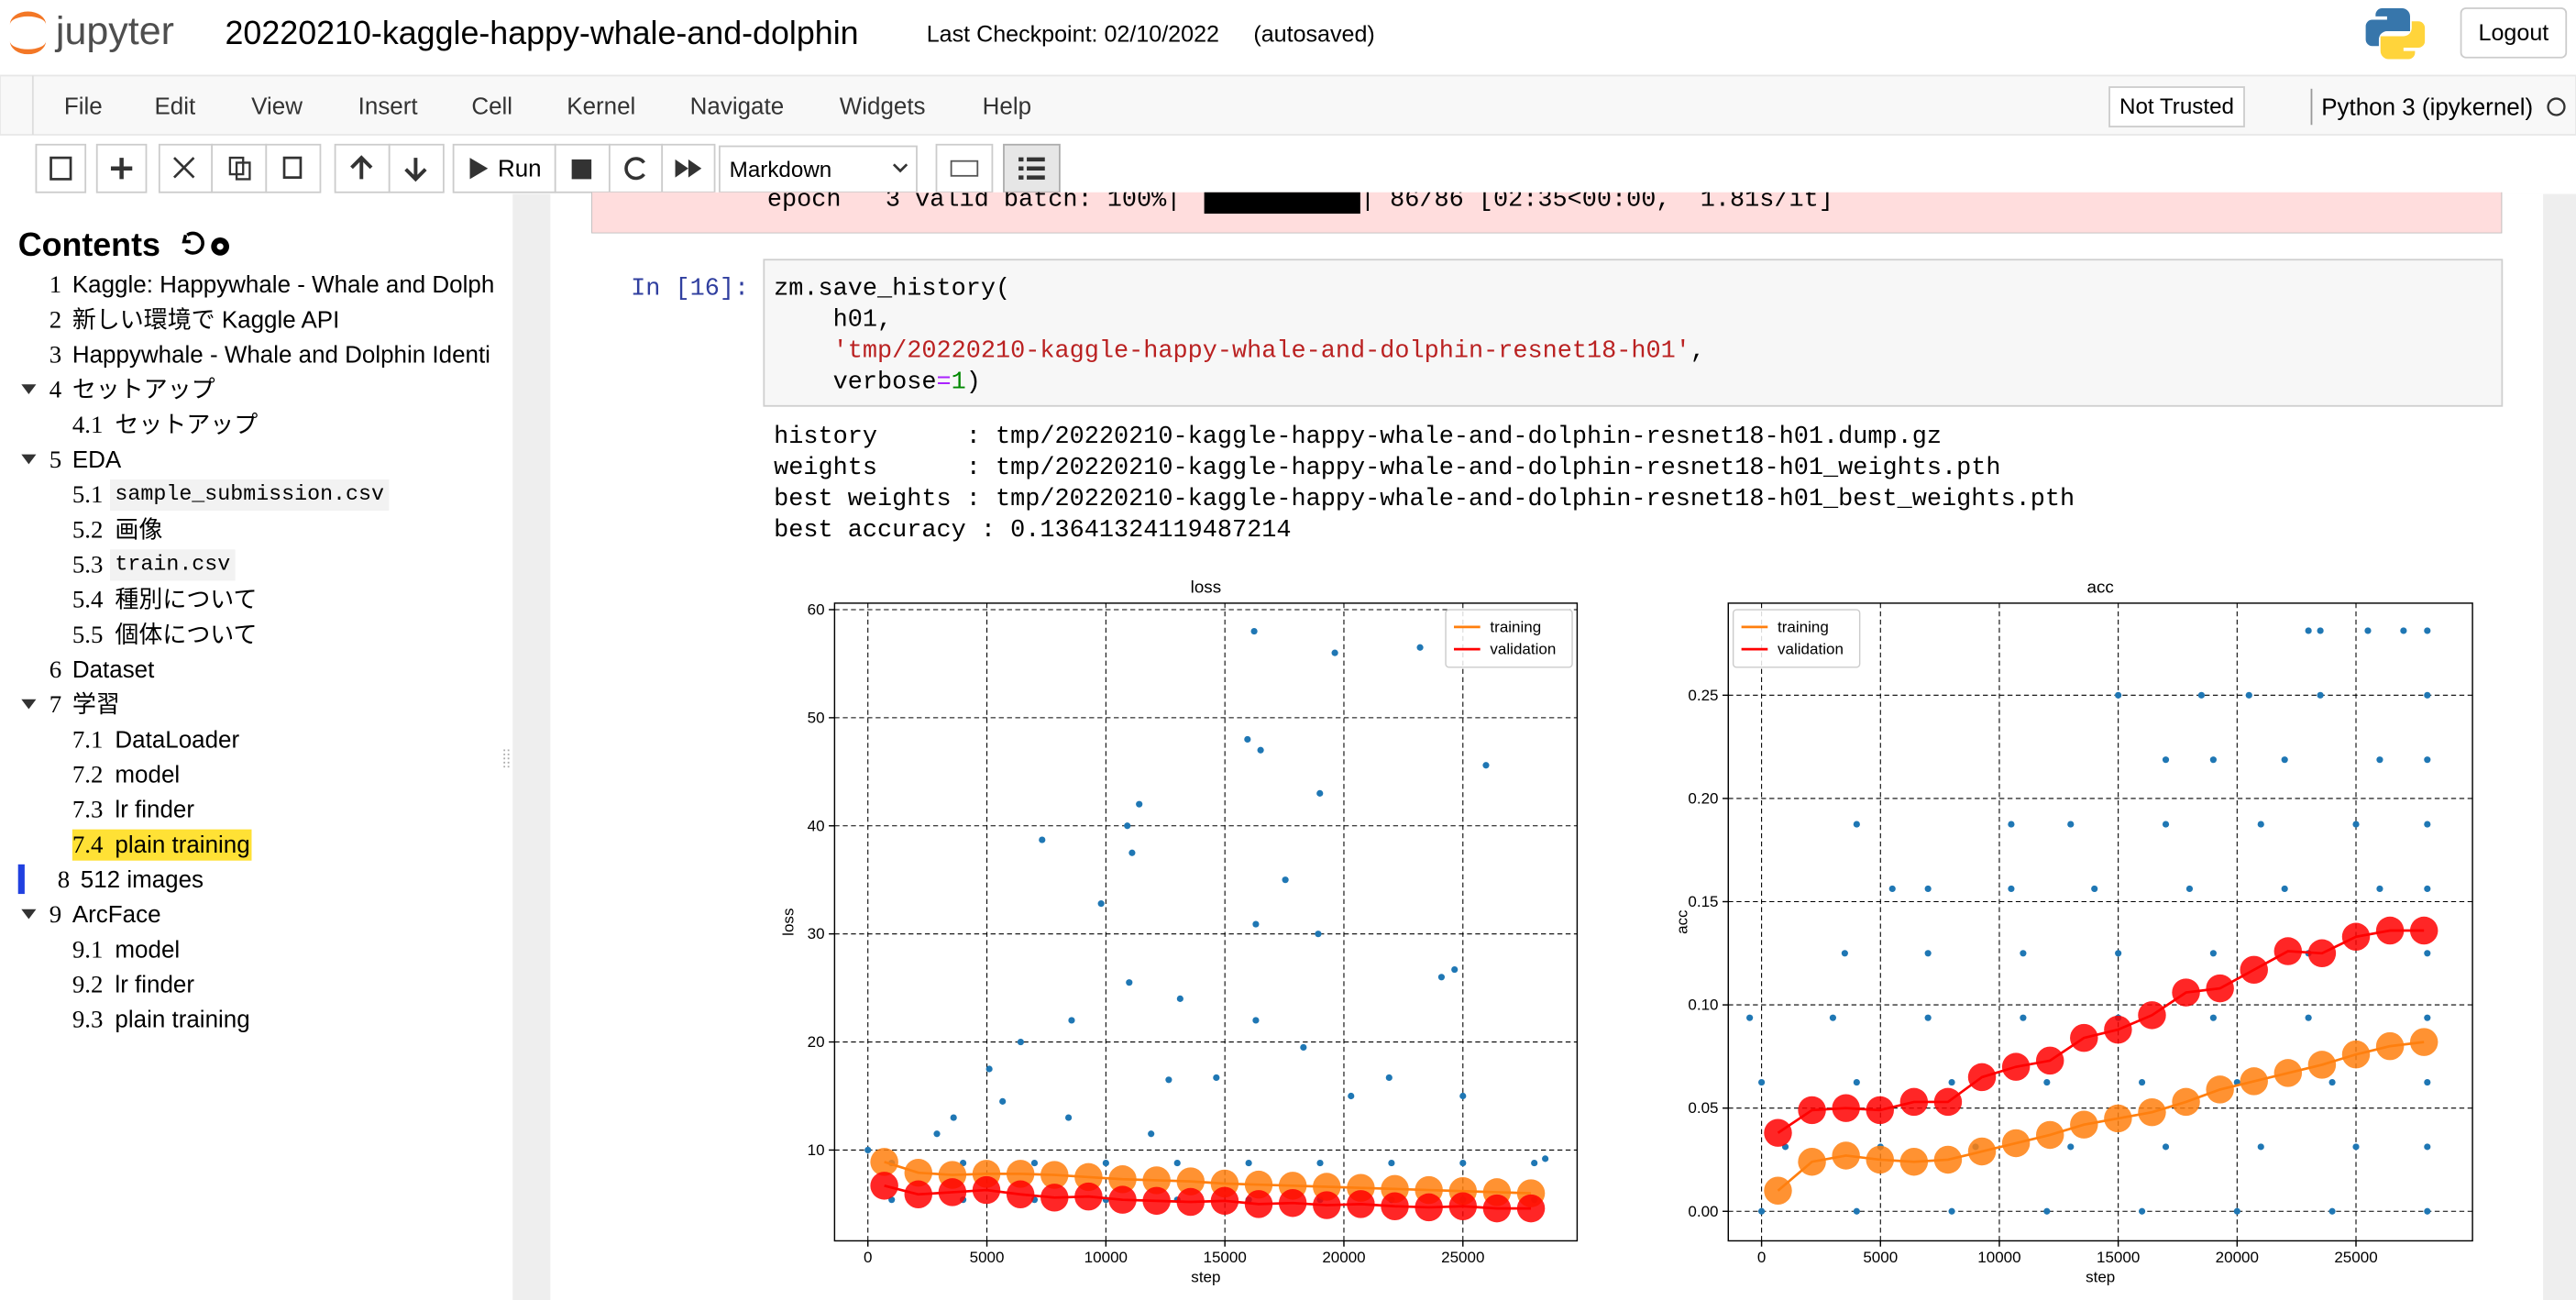  Describe the element at coordinates (636, 168) in the screenshot. I see `restart-button` at that location.